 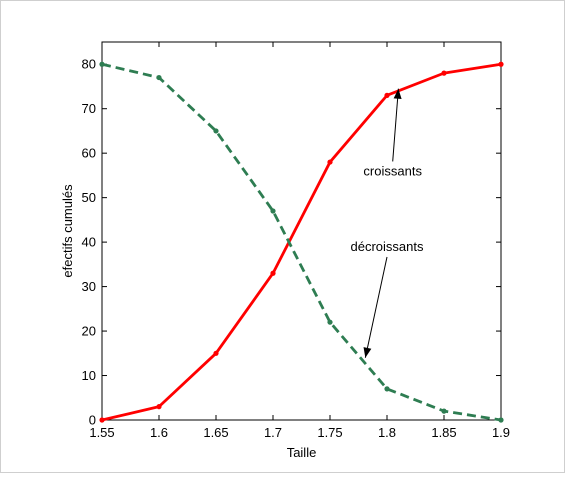 What do you see at coordinates (329, 432) in the screenshot?
I see `x-tick-label: 1.75` at bounding box center [329, 432].